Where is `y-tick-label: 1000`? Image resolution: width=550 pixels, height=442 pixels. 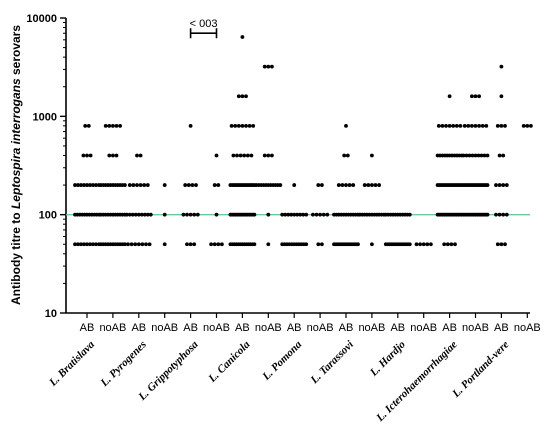 y-tick-label: 1000 is located at coordinates (45, 117).